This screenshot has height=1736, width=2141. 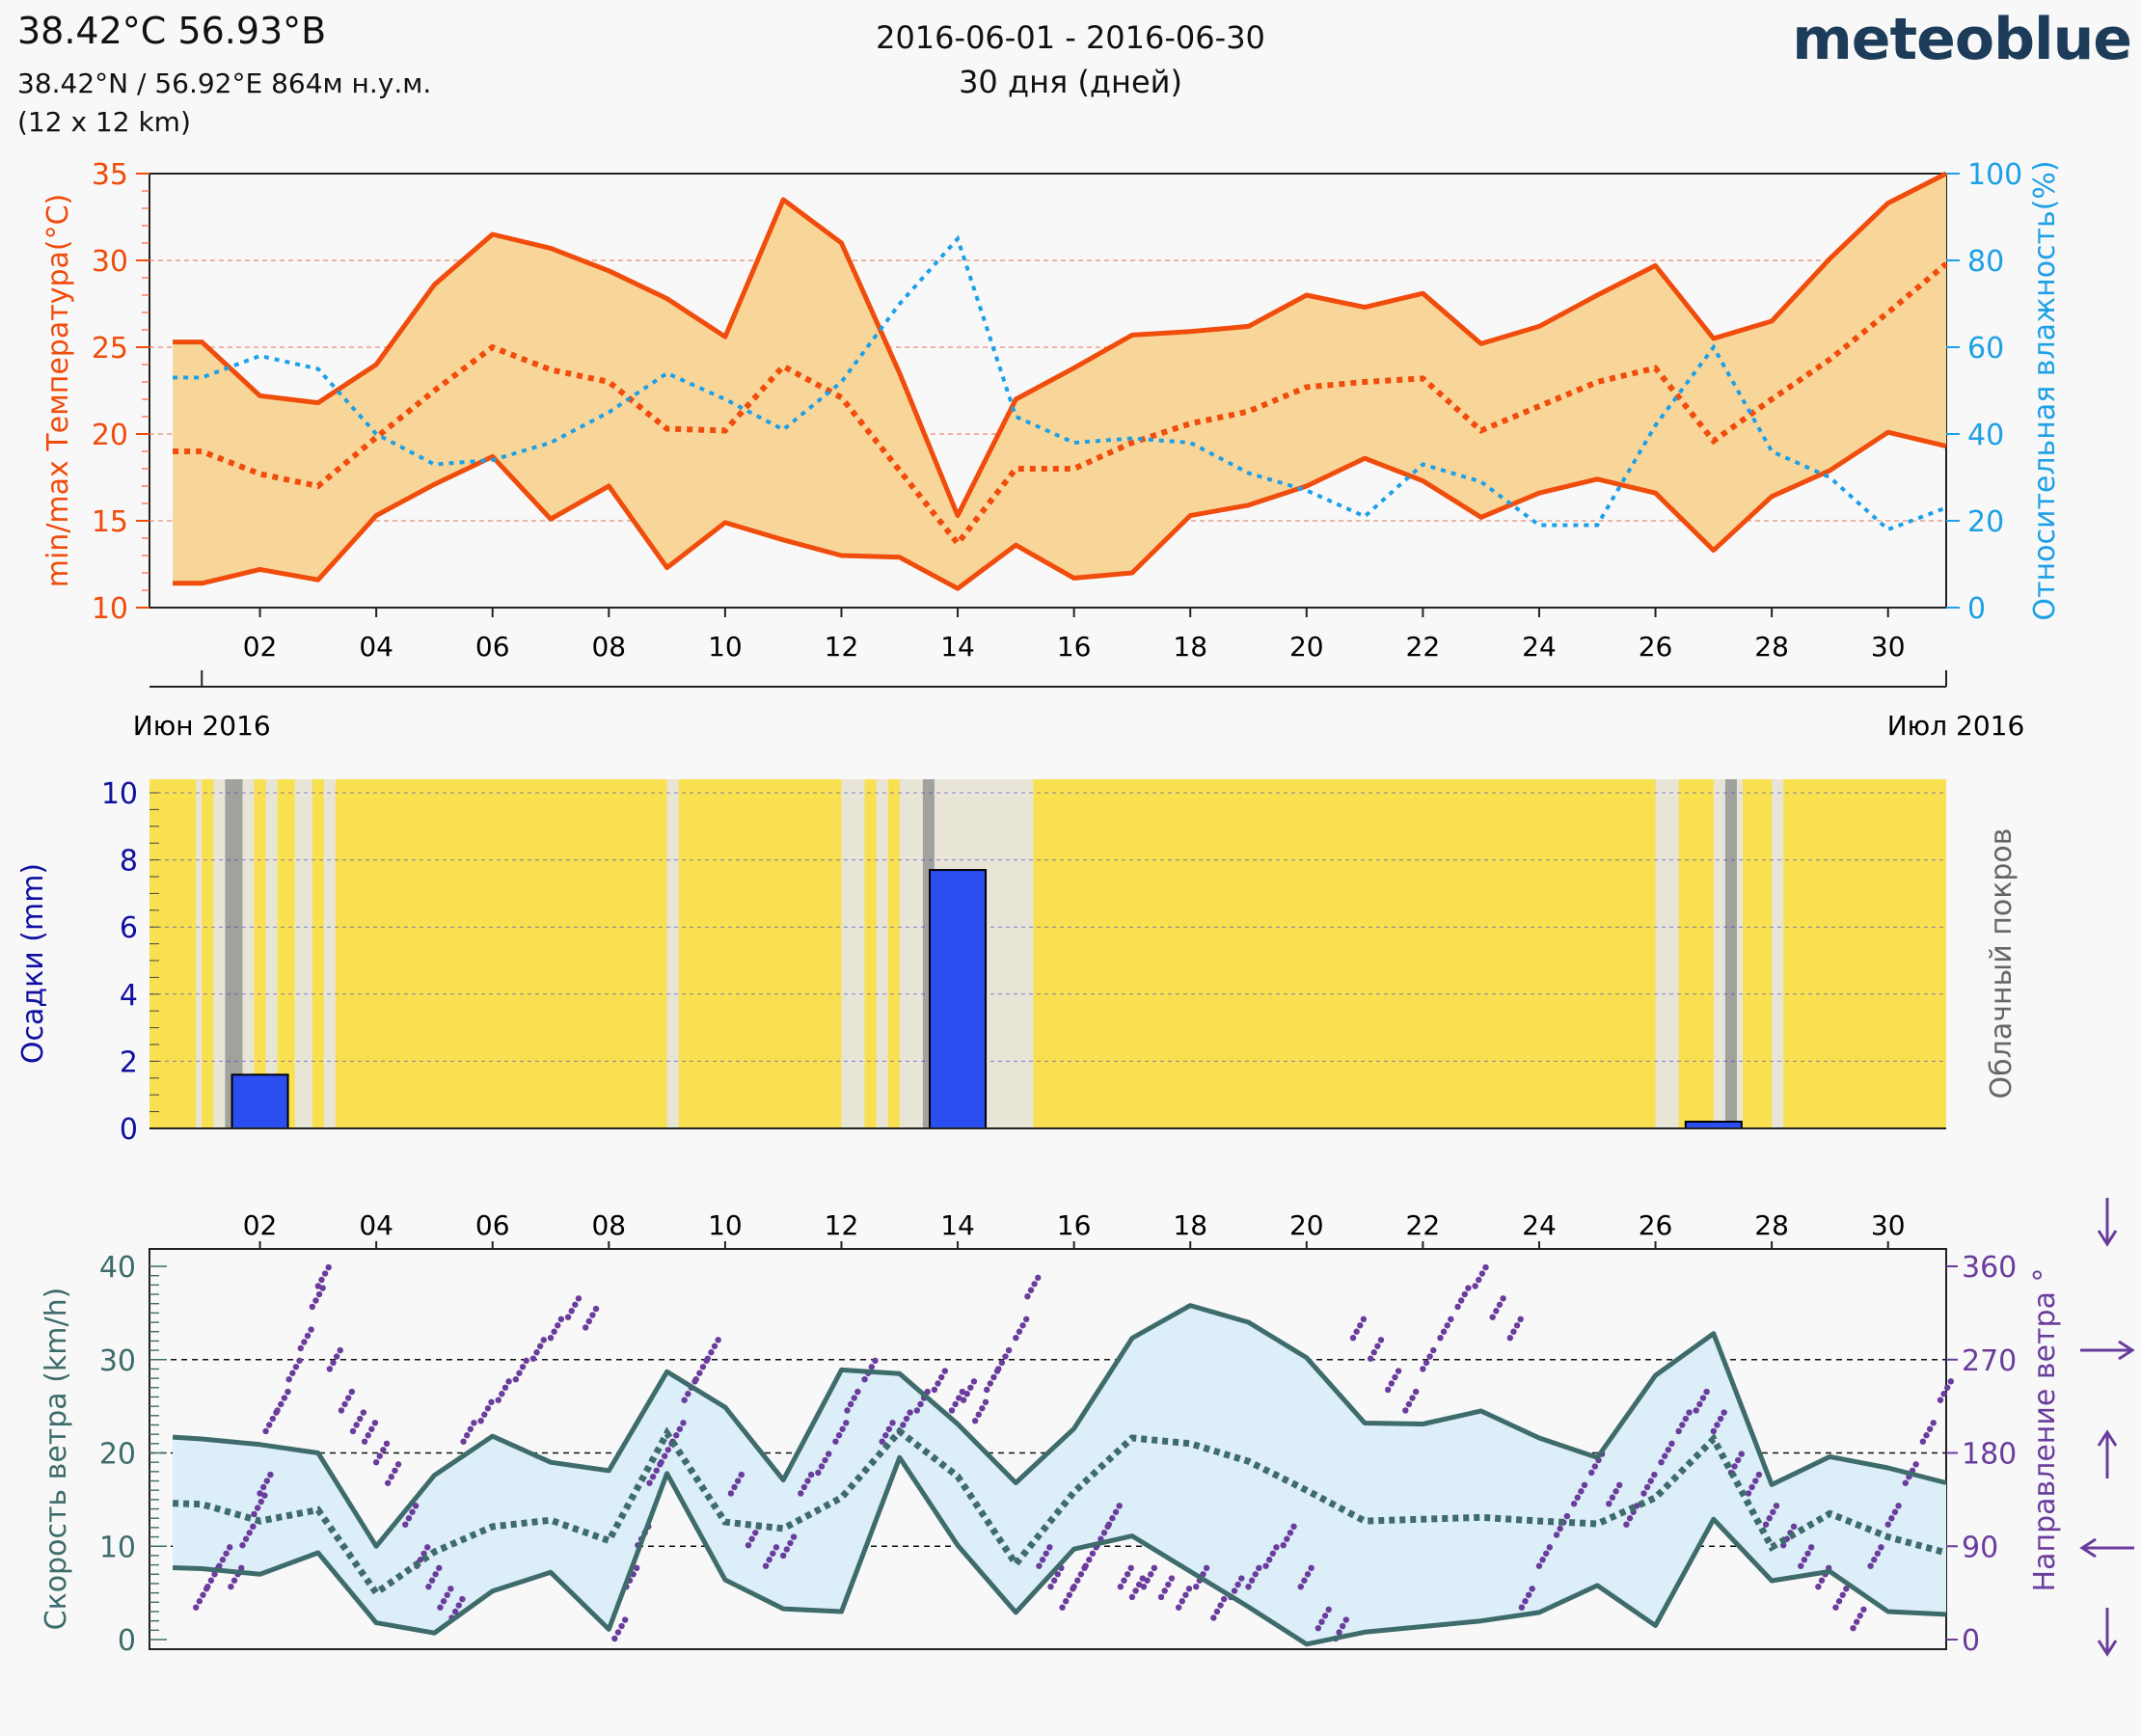 I want to click on cloud-cover-axis-label: Облачный покров, so click(x=2002, y=963).